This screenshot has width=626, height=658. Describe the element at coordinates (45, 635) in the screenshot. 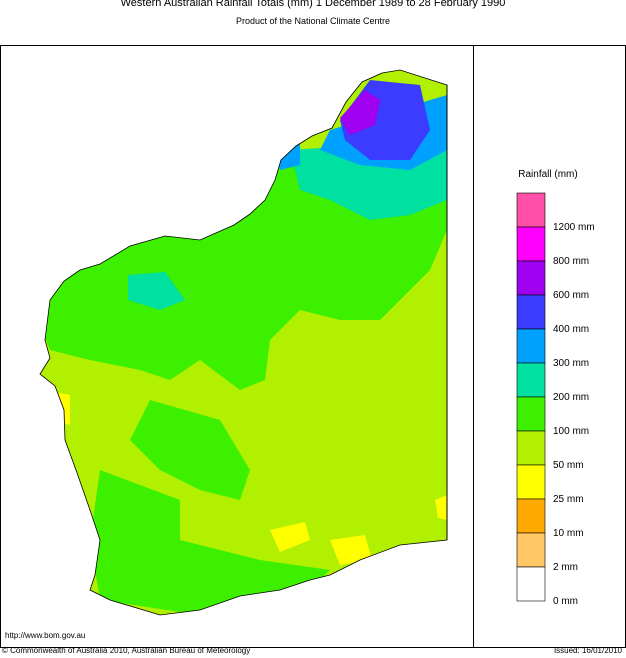

I see `footer-url: http://www.bom.gov.au` at that location.